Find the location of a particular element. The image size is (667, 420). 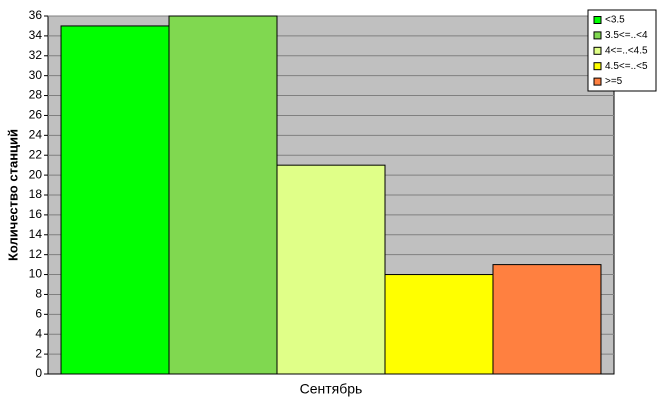

legend-label: <3.5 is located at coordinates (615, 20).